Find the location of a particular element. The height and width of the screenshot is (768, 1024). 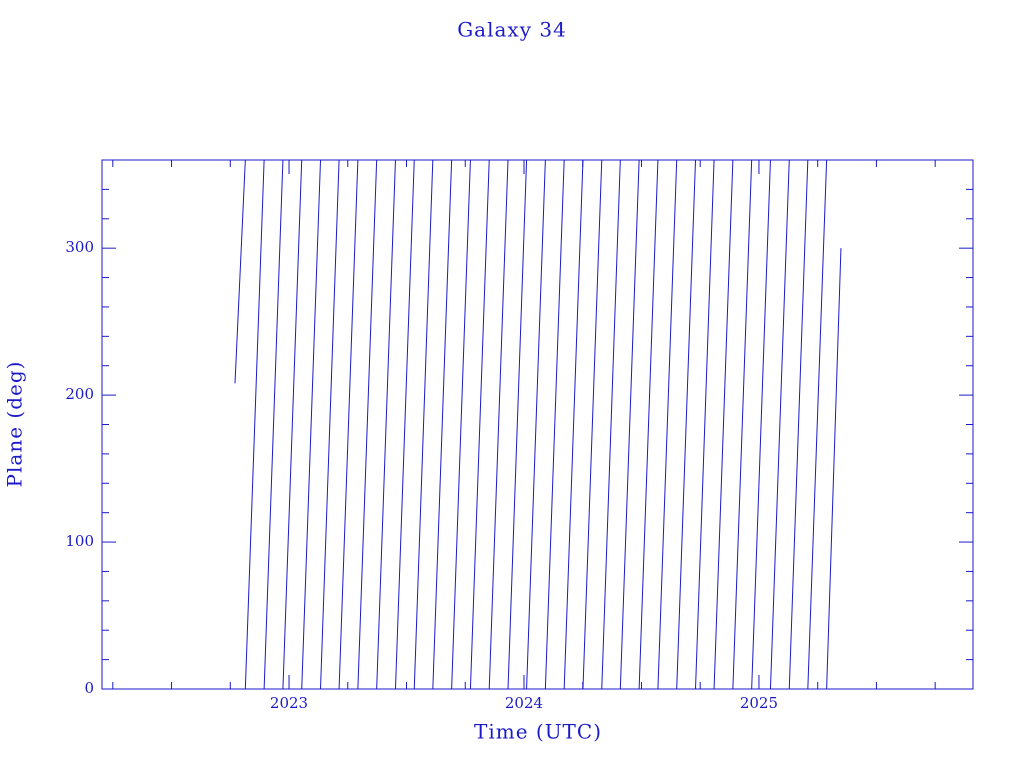

x-axis-label: Time (UTC) is located at coordinates (538, 732).